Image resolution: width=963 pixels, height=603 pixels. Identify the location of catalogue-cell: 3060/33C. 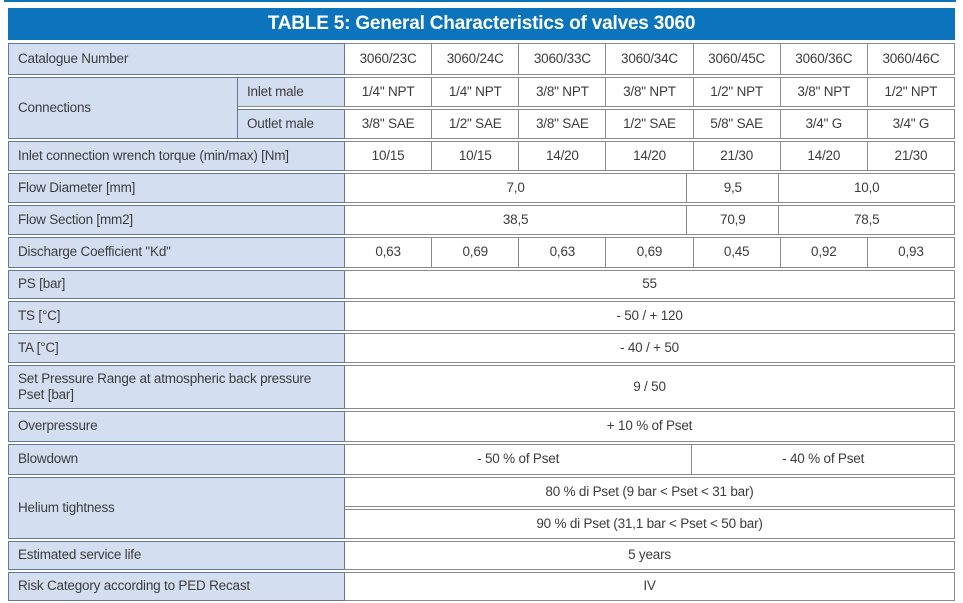
(563, 59).